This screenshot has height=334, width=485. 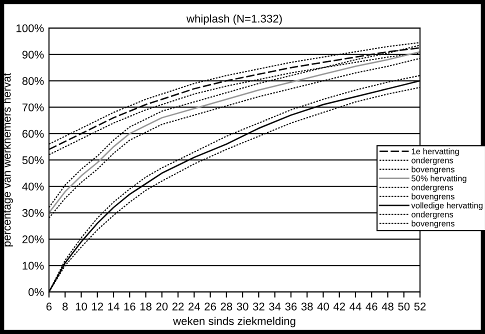 What do you see at coordinates (30, 28) in the screenshot?
I see `y-tick-label: 100%` at bounding box center [30, 28].